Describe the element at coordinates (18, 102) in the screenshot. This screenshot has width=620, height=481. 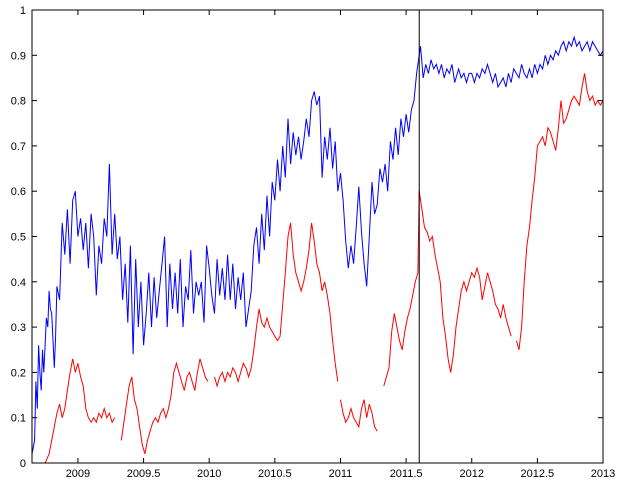
I see `y-tick-label: 0.8` at that location.